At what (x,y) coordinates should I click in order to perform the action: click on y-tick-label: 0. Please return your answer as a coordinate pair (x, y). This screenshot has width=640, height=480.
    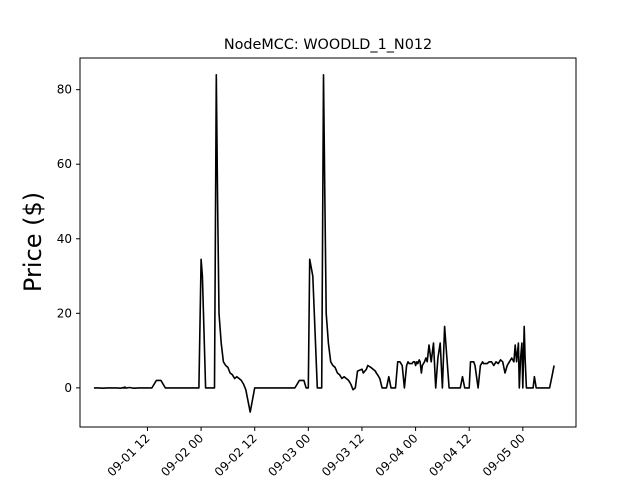
    Looking at the image, I should click on (68, 388).